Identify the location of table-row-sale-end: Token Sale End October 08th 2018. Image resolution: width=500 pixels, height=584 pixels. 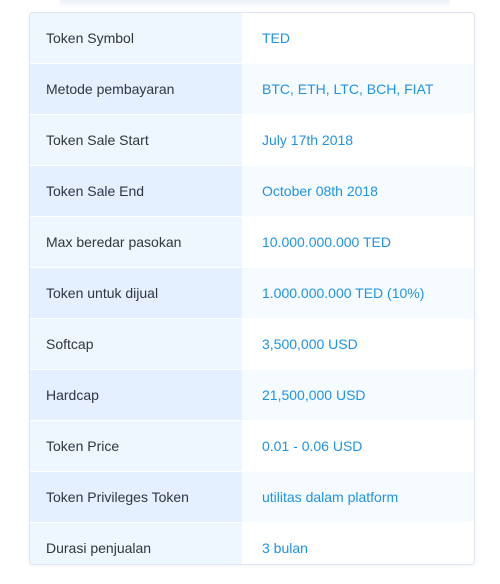
(252, 190).